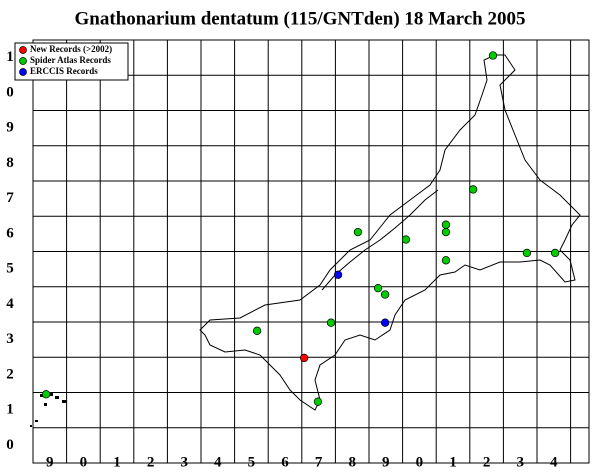 The image size is (603, 473). What do you see at coordinates (48, 409) in the screenshot?
I see `islands` at bounding box center [48, 409].